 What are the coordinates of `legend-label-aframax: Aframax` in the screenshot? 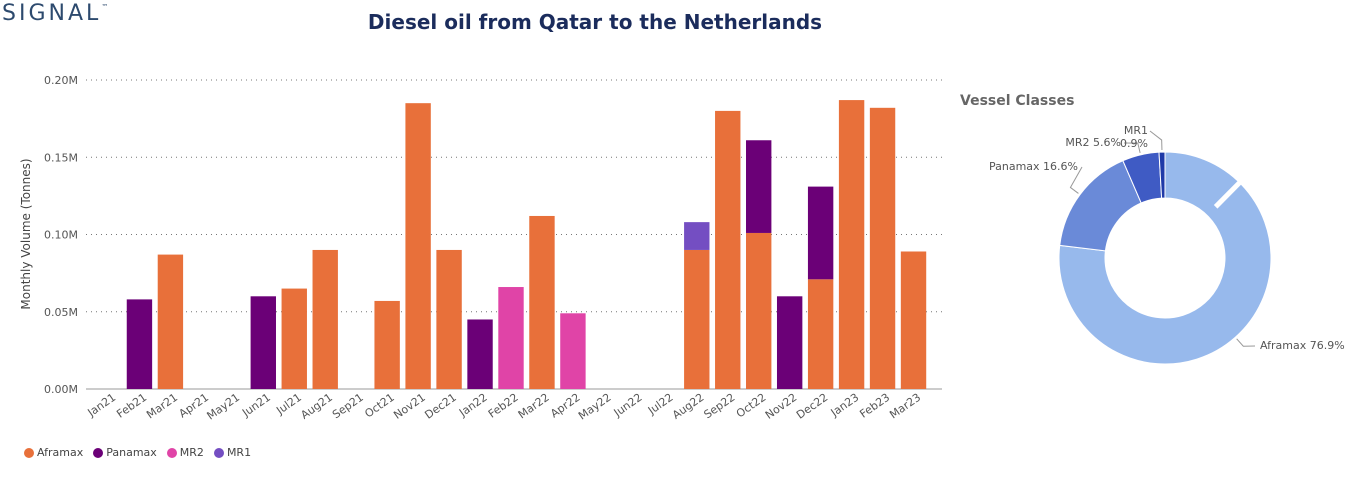 It's located at (60, 452).